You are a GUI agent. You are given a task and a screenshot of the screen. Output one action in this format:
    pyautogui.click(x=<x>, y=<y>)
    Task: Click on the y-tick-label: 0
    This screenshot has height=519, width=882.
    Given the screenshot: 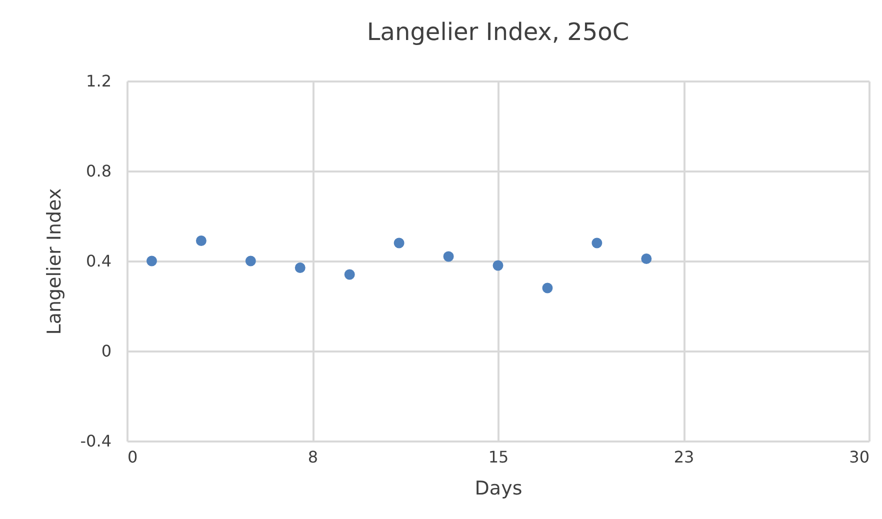 What is the action you would take?
    pyautogui.click(x=106, y=351)
    